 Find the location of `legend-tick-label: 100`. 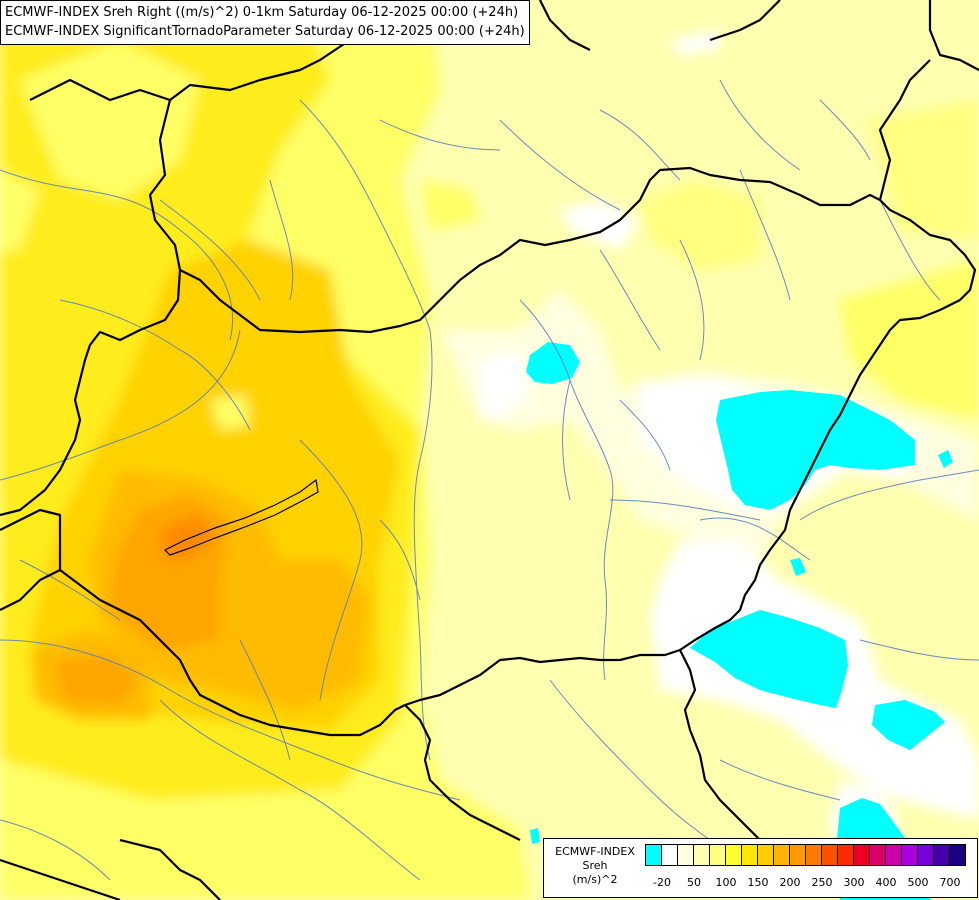

legend-tick-label: 100 is located at coordinates (726, 882).